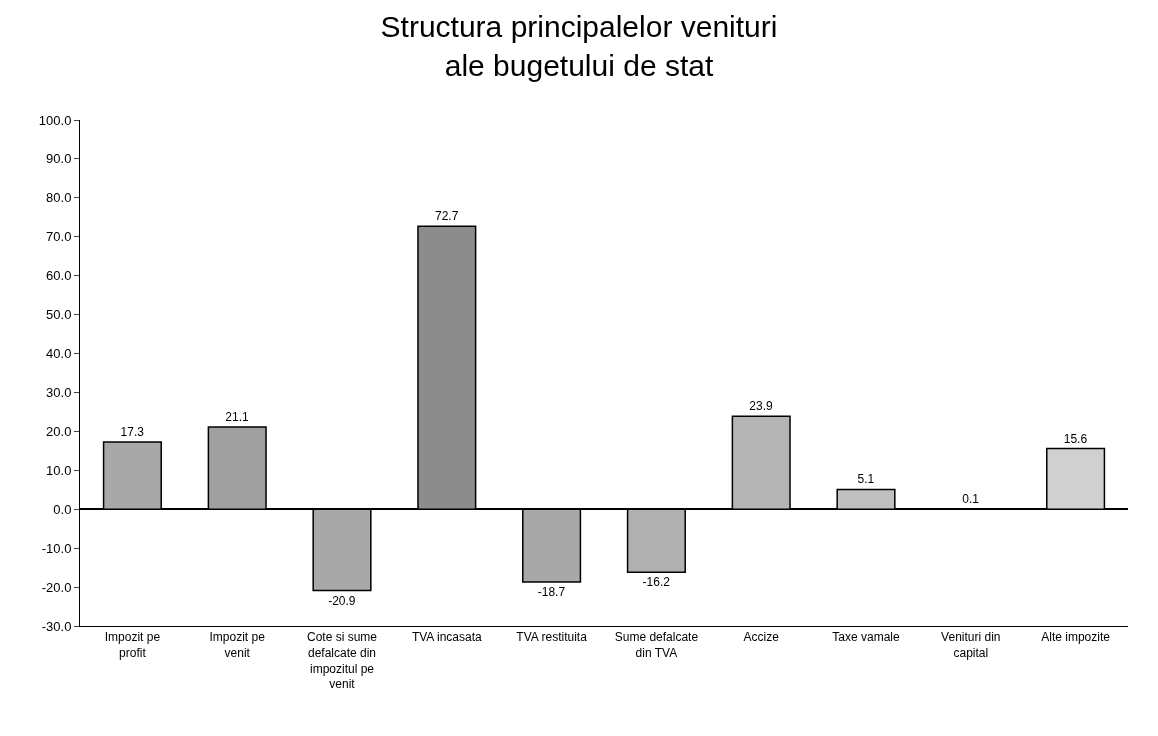  What do you see at coordinates (59, 470) in the screenshot?
I see `y-tick-label: 10.0` at bounding box center [59, 470].